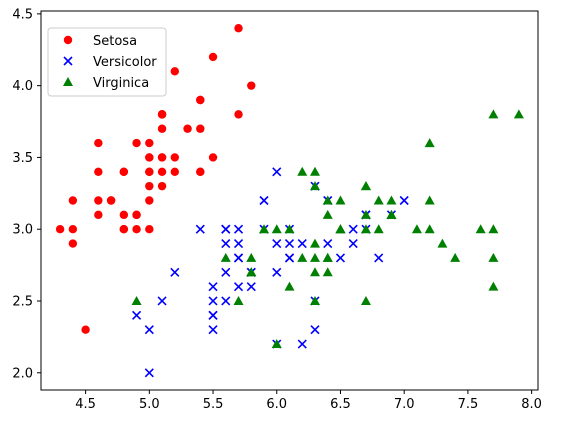 Image resolution: width=566 pixels, height=421 pixels. Describe the element at coordinates (22, 373) in the screenshot. I see `y-tick-label: 2.0` at that location.